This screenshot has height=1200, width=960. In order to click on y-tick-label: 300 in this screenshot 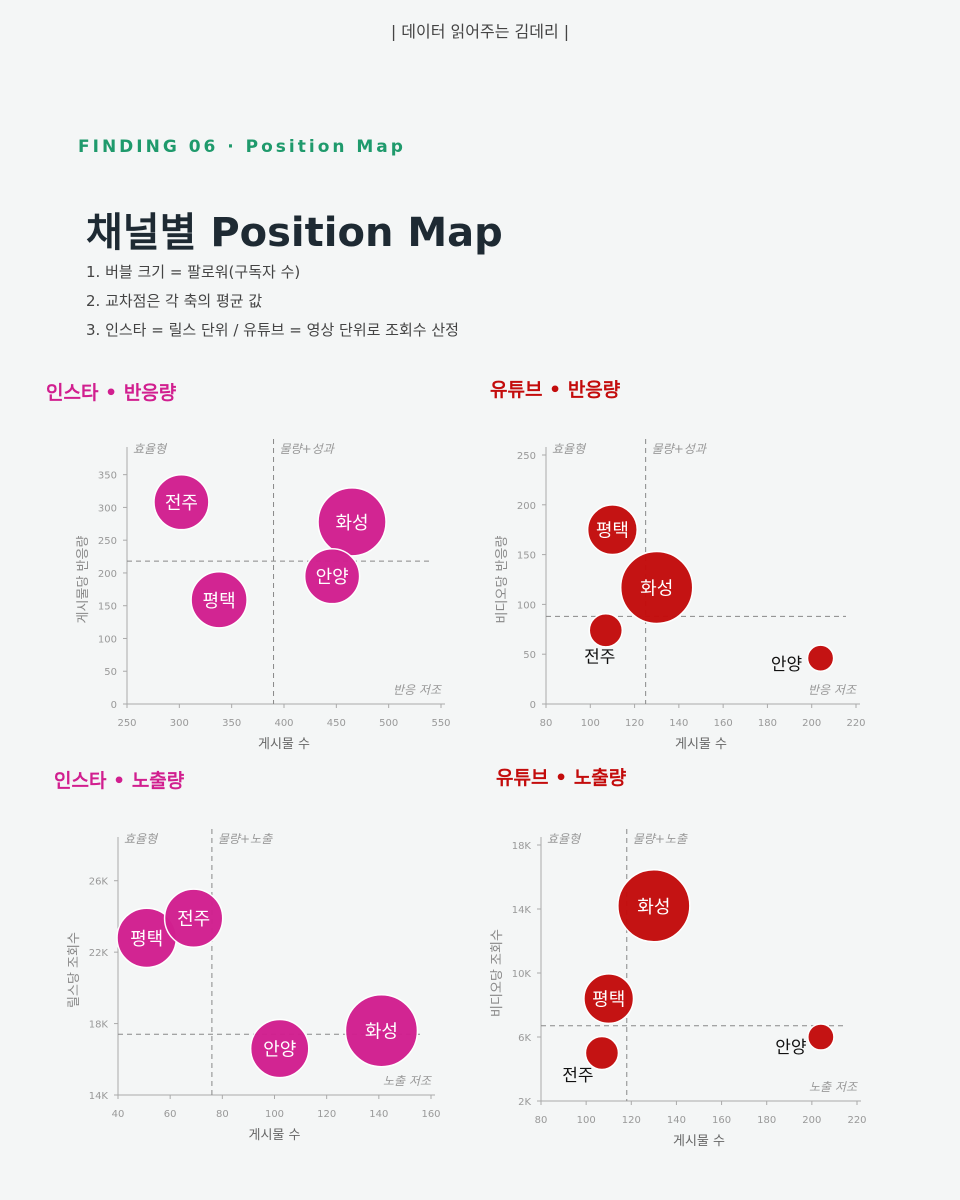, I will do `click(107, 508)`.